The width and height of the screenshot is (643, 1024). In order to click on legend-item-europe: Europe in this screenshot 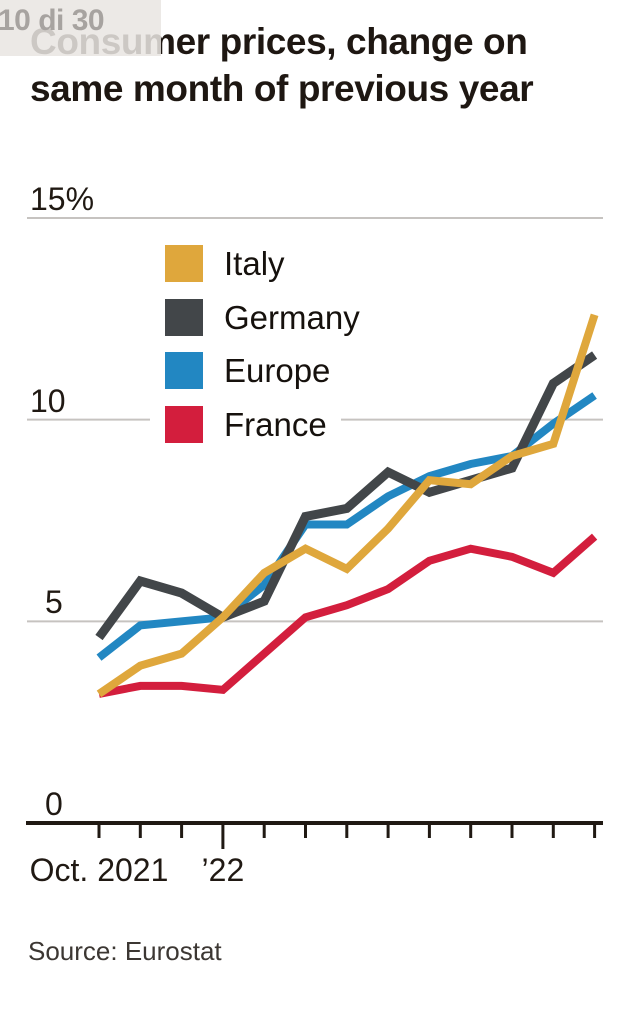, I will do `click(247, 371)`.